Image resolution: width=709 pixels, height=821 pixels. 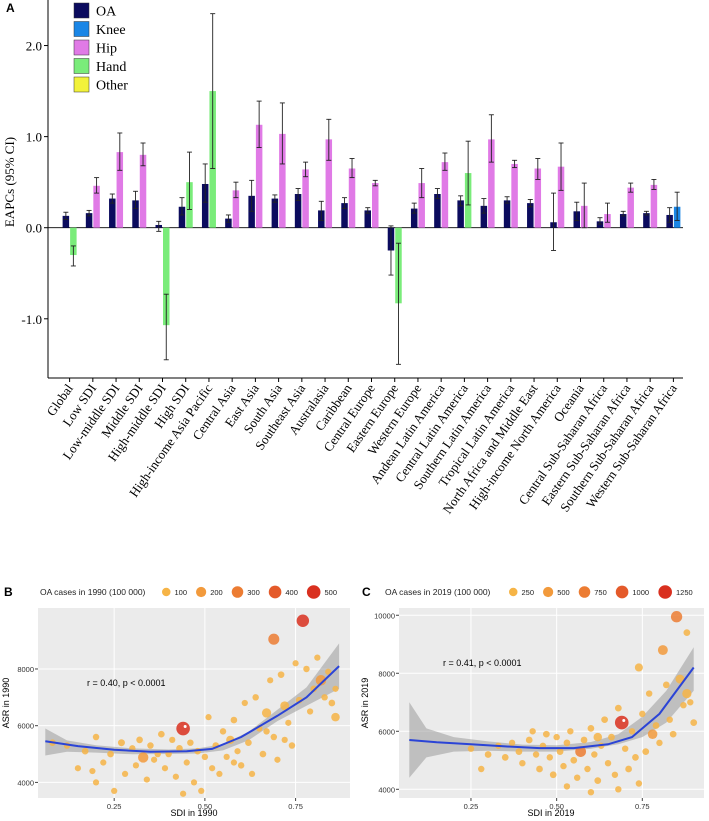 I want to click on bar-southeast-asia-oa, so click(x=298, y=211).